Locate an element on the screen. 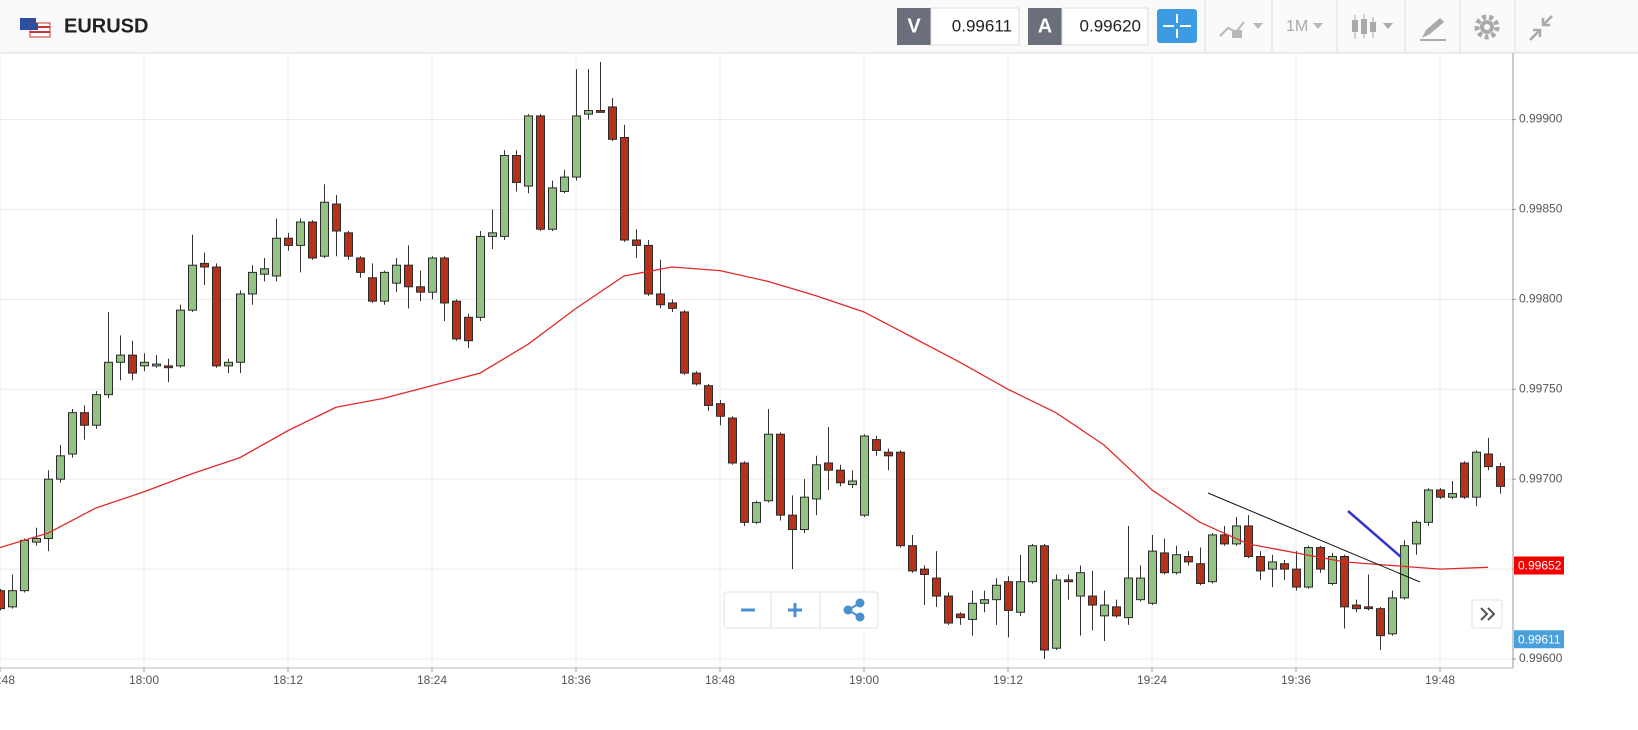  x-tick-label: 18:24 is located at coordinates (432, 680).